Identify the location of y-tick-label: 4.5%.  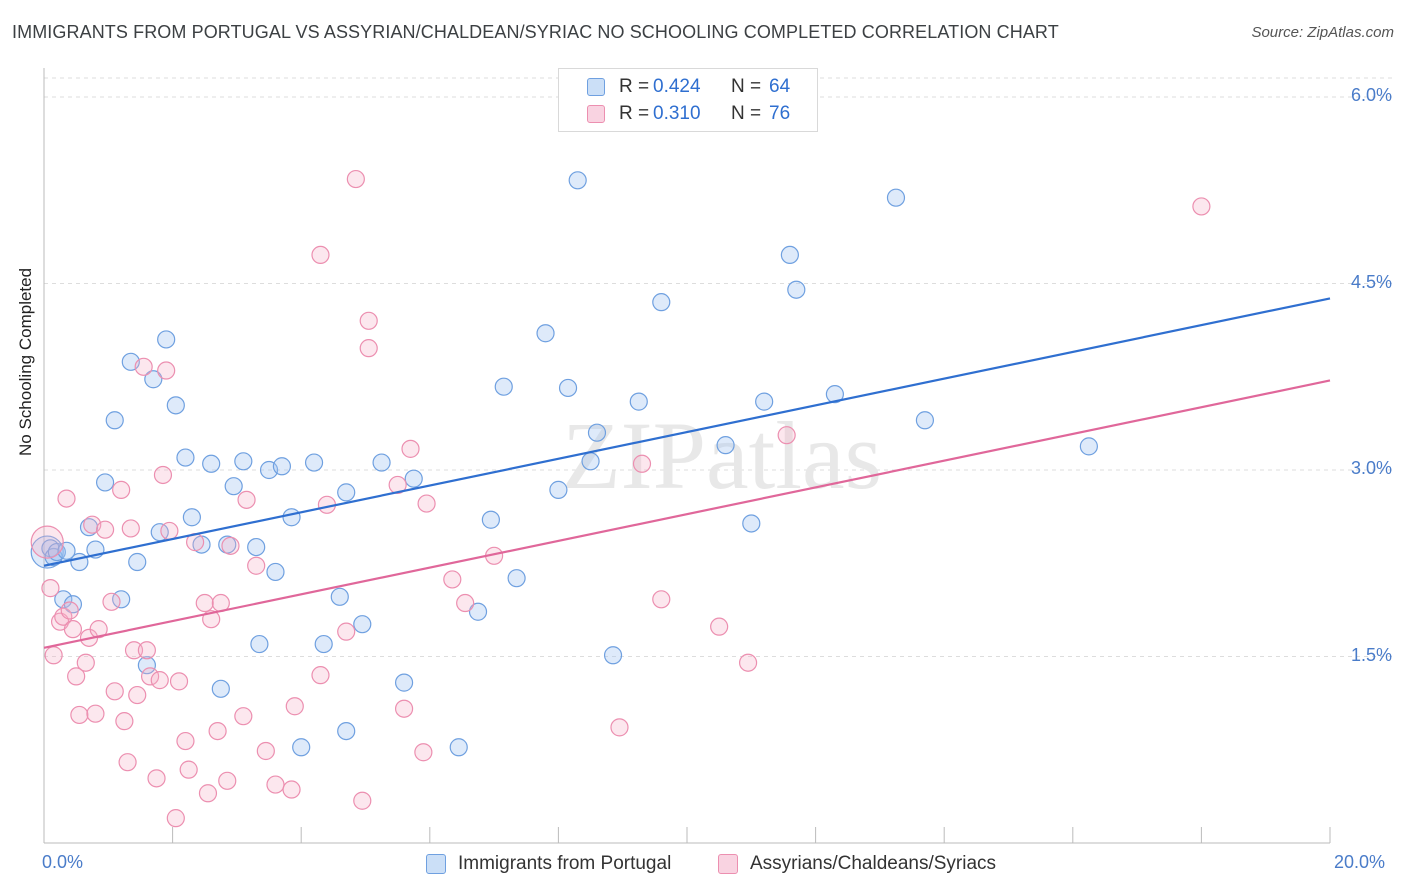
(1371, 281).